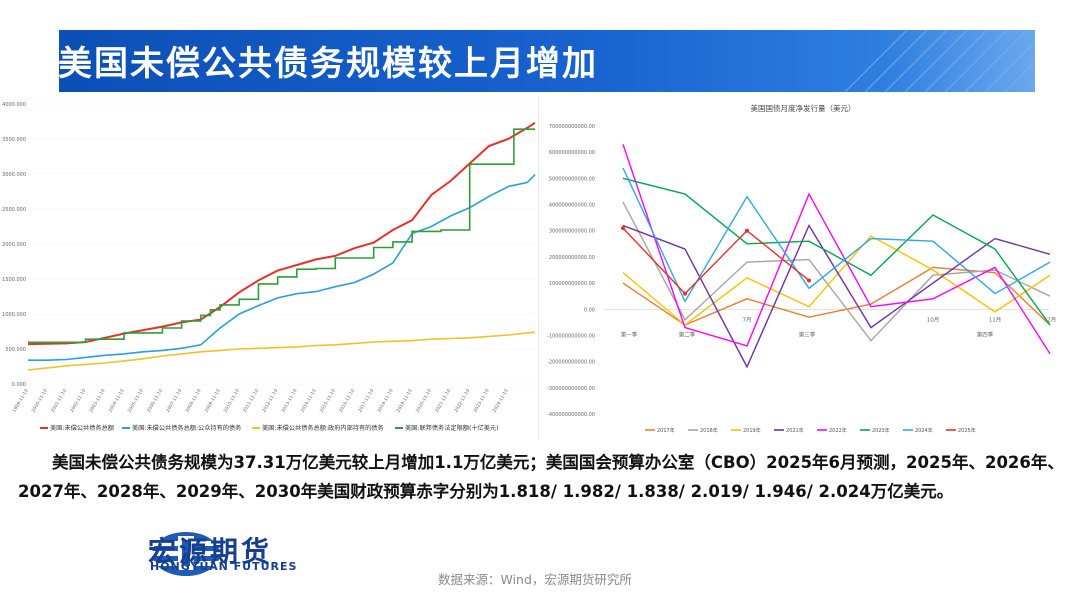 The height and width of the screenshot is (604, 1080). Describe the element at coordinates (924, 430) in the screenshot. I see `legend-label: 2024年` at that location.